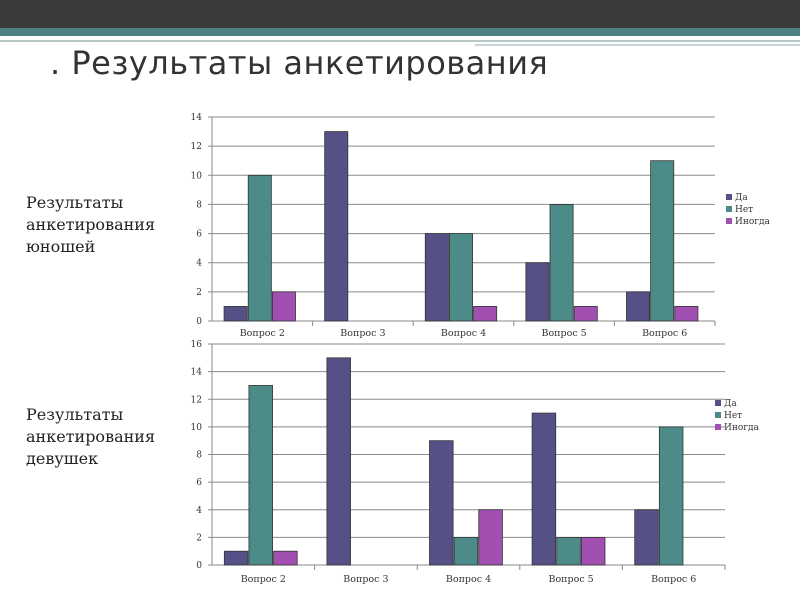  Describe the element at coordinates (61, 246) in the screenshot. I see `label-boys-line-3: юношей` at that location.